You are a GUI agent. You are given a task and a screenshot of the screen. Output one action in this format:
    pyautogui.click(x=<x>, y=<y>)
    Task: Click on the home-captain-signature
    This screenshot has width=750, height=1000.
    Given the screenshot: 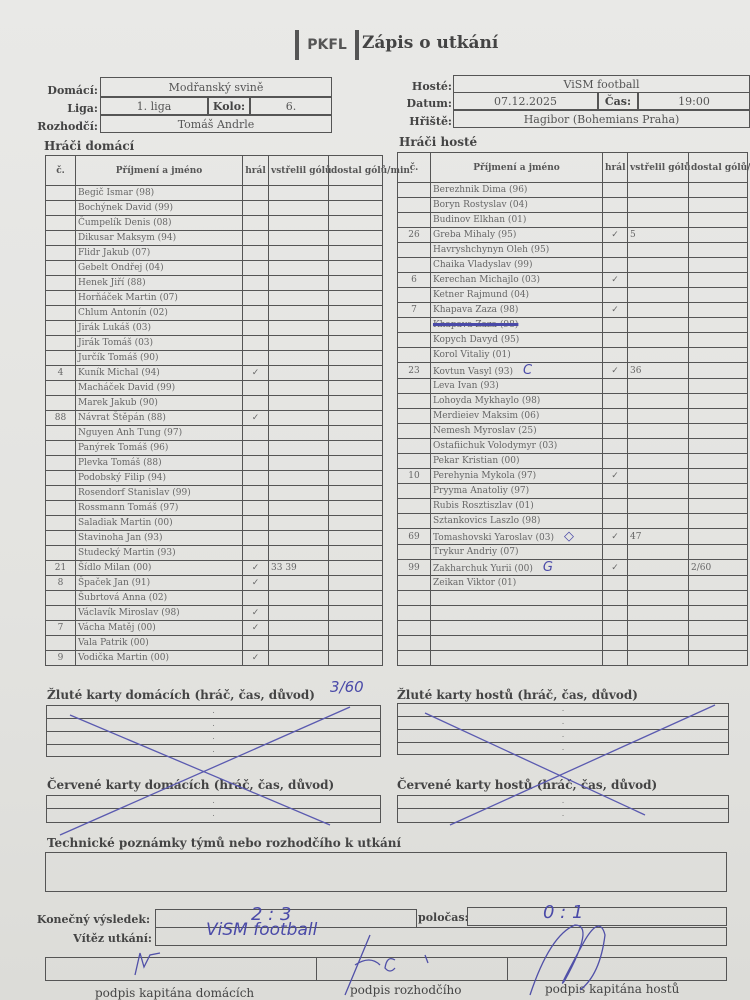 What is the action you would take?
    pyautogui.click(x=147, y=964)
    